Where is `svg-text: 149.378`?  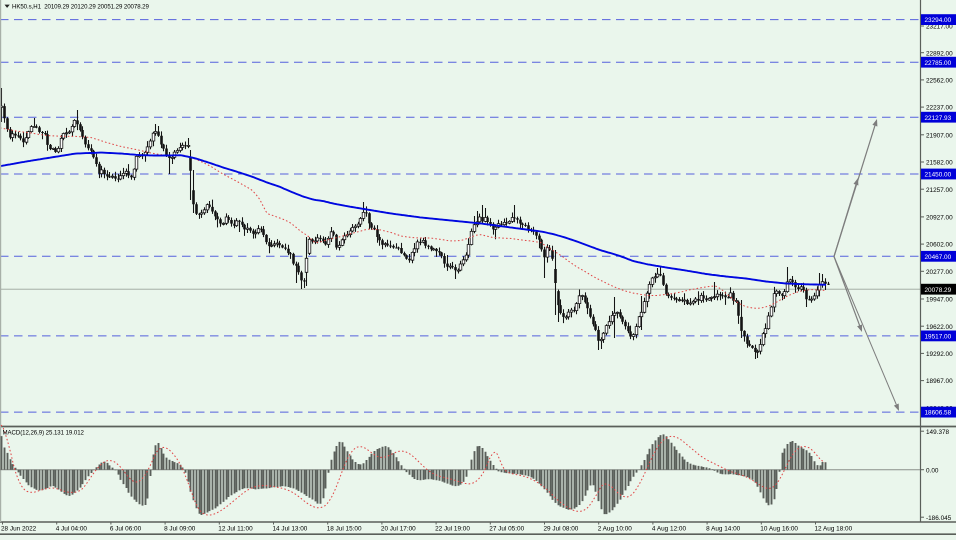
svg-text: 149.378 is located at coordinates (938, 432).